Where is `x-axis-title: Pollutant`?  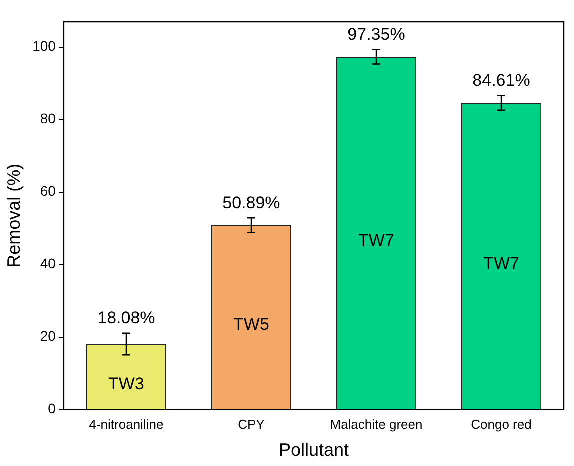
x-axis-title: Pollutant is located at coordinates (314, 450).